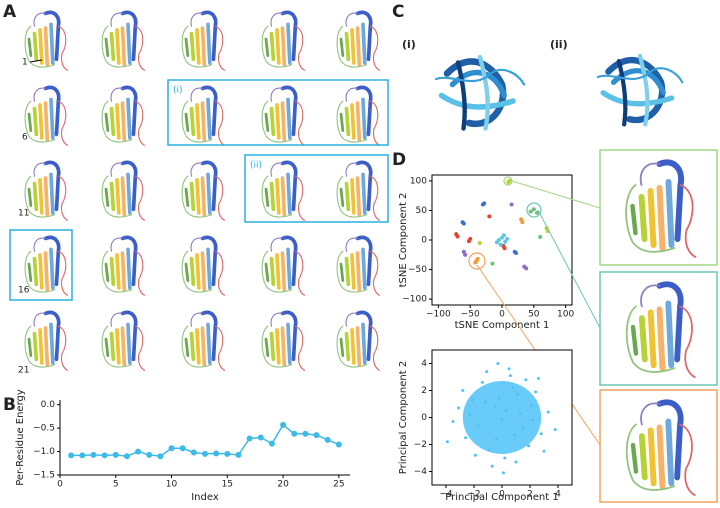 Image resolution: width=720 pixels, height=508 pixels. I want to click on y-tick-label: 4, so click(424, 364).